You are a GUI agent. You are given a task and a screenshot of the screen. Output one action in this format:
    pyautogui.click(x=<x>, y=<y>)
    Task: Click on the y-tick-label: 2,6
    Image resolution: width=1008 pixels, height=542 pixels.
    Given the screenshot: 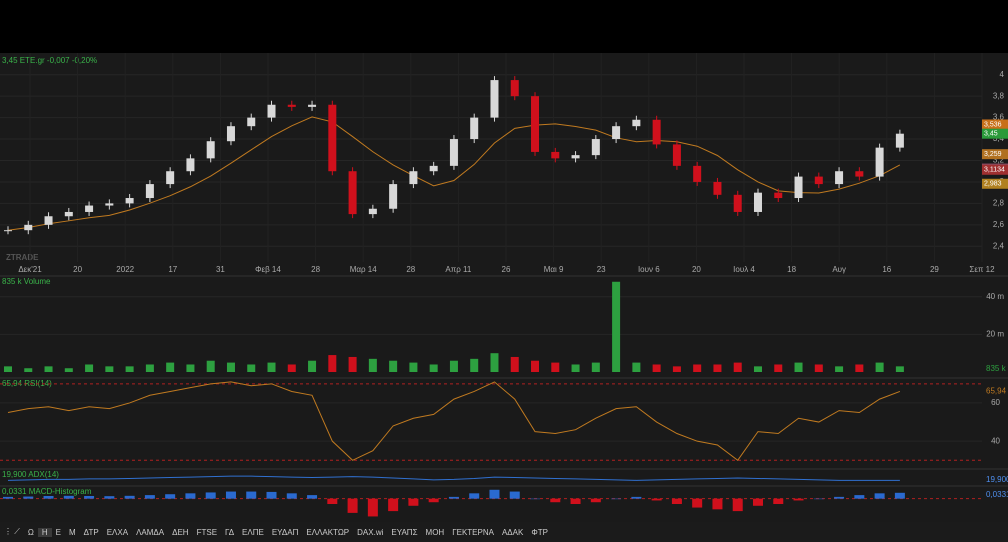 What is the action you would take?
    pyautogui.click(x=999, y=224)
    